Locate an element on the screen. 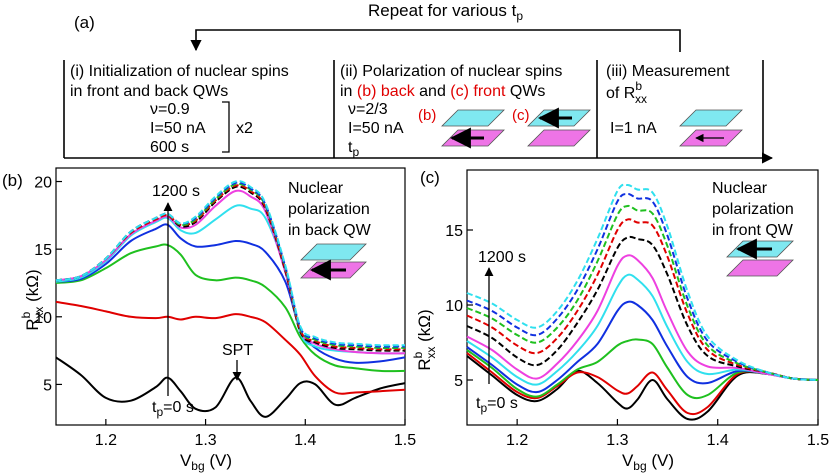 This screenshot has height=474, width=830. panel-b-ytick-label-3: 20 is located at coordinates (43, 183).